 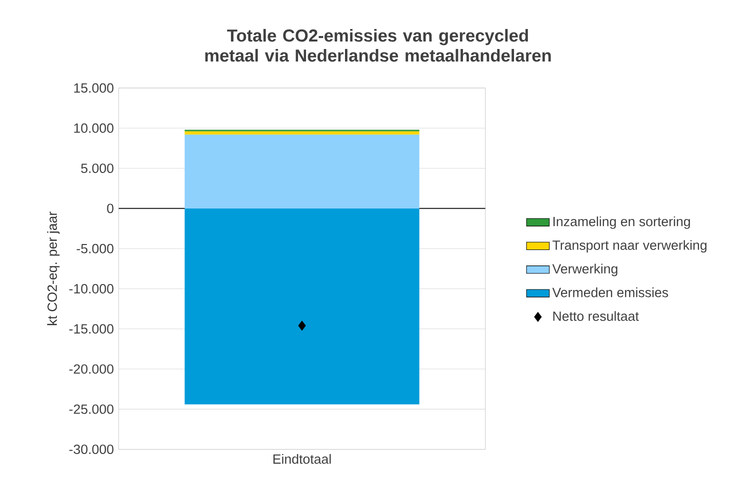 What do you see at coordinates (378, 45) in the screenshot?
I see `chart-title: Totale CO2-emissies van gerecycled metaal via Nederlandse metaalhandelaren` at bounding box center [378, 45].